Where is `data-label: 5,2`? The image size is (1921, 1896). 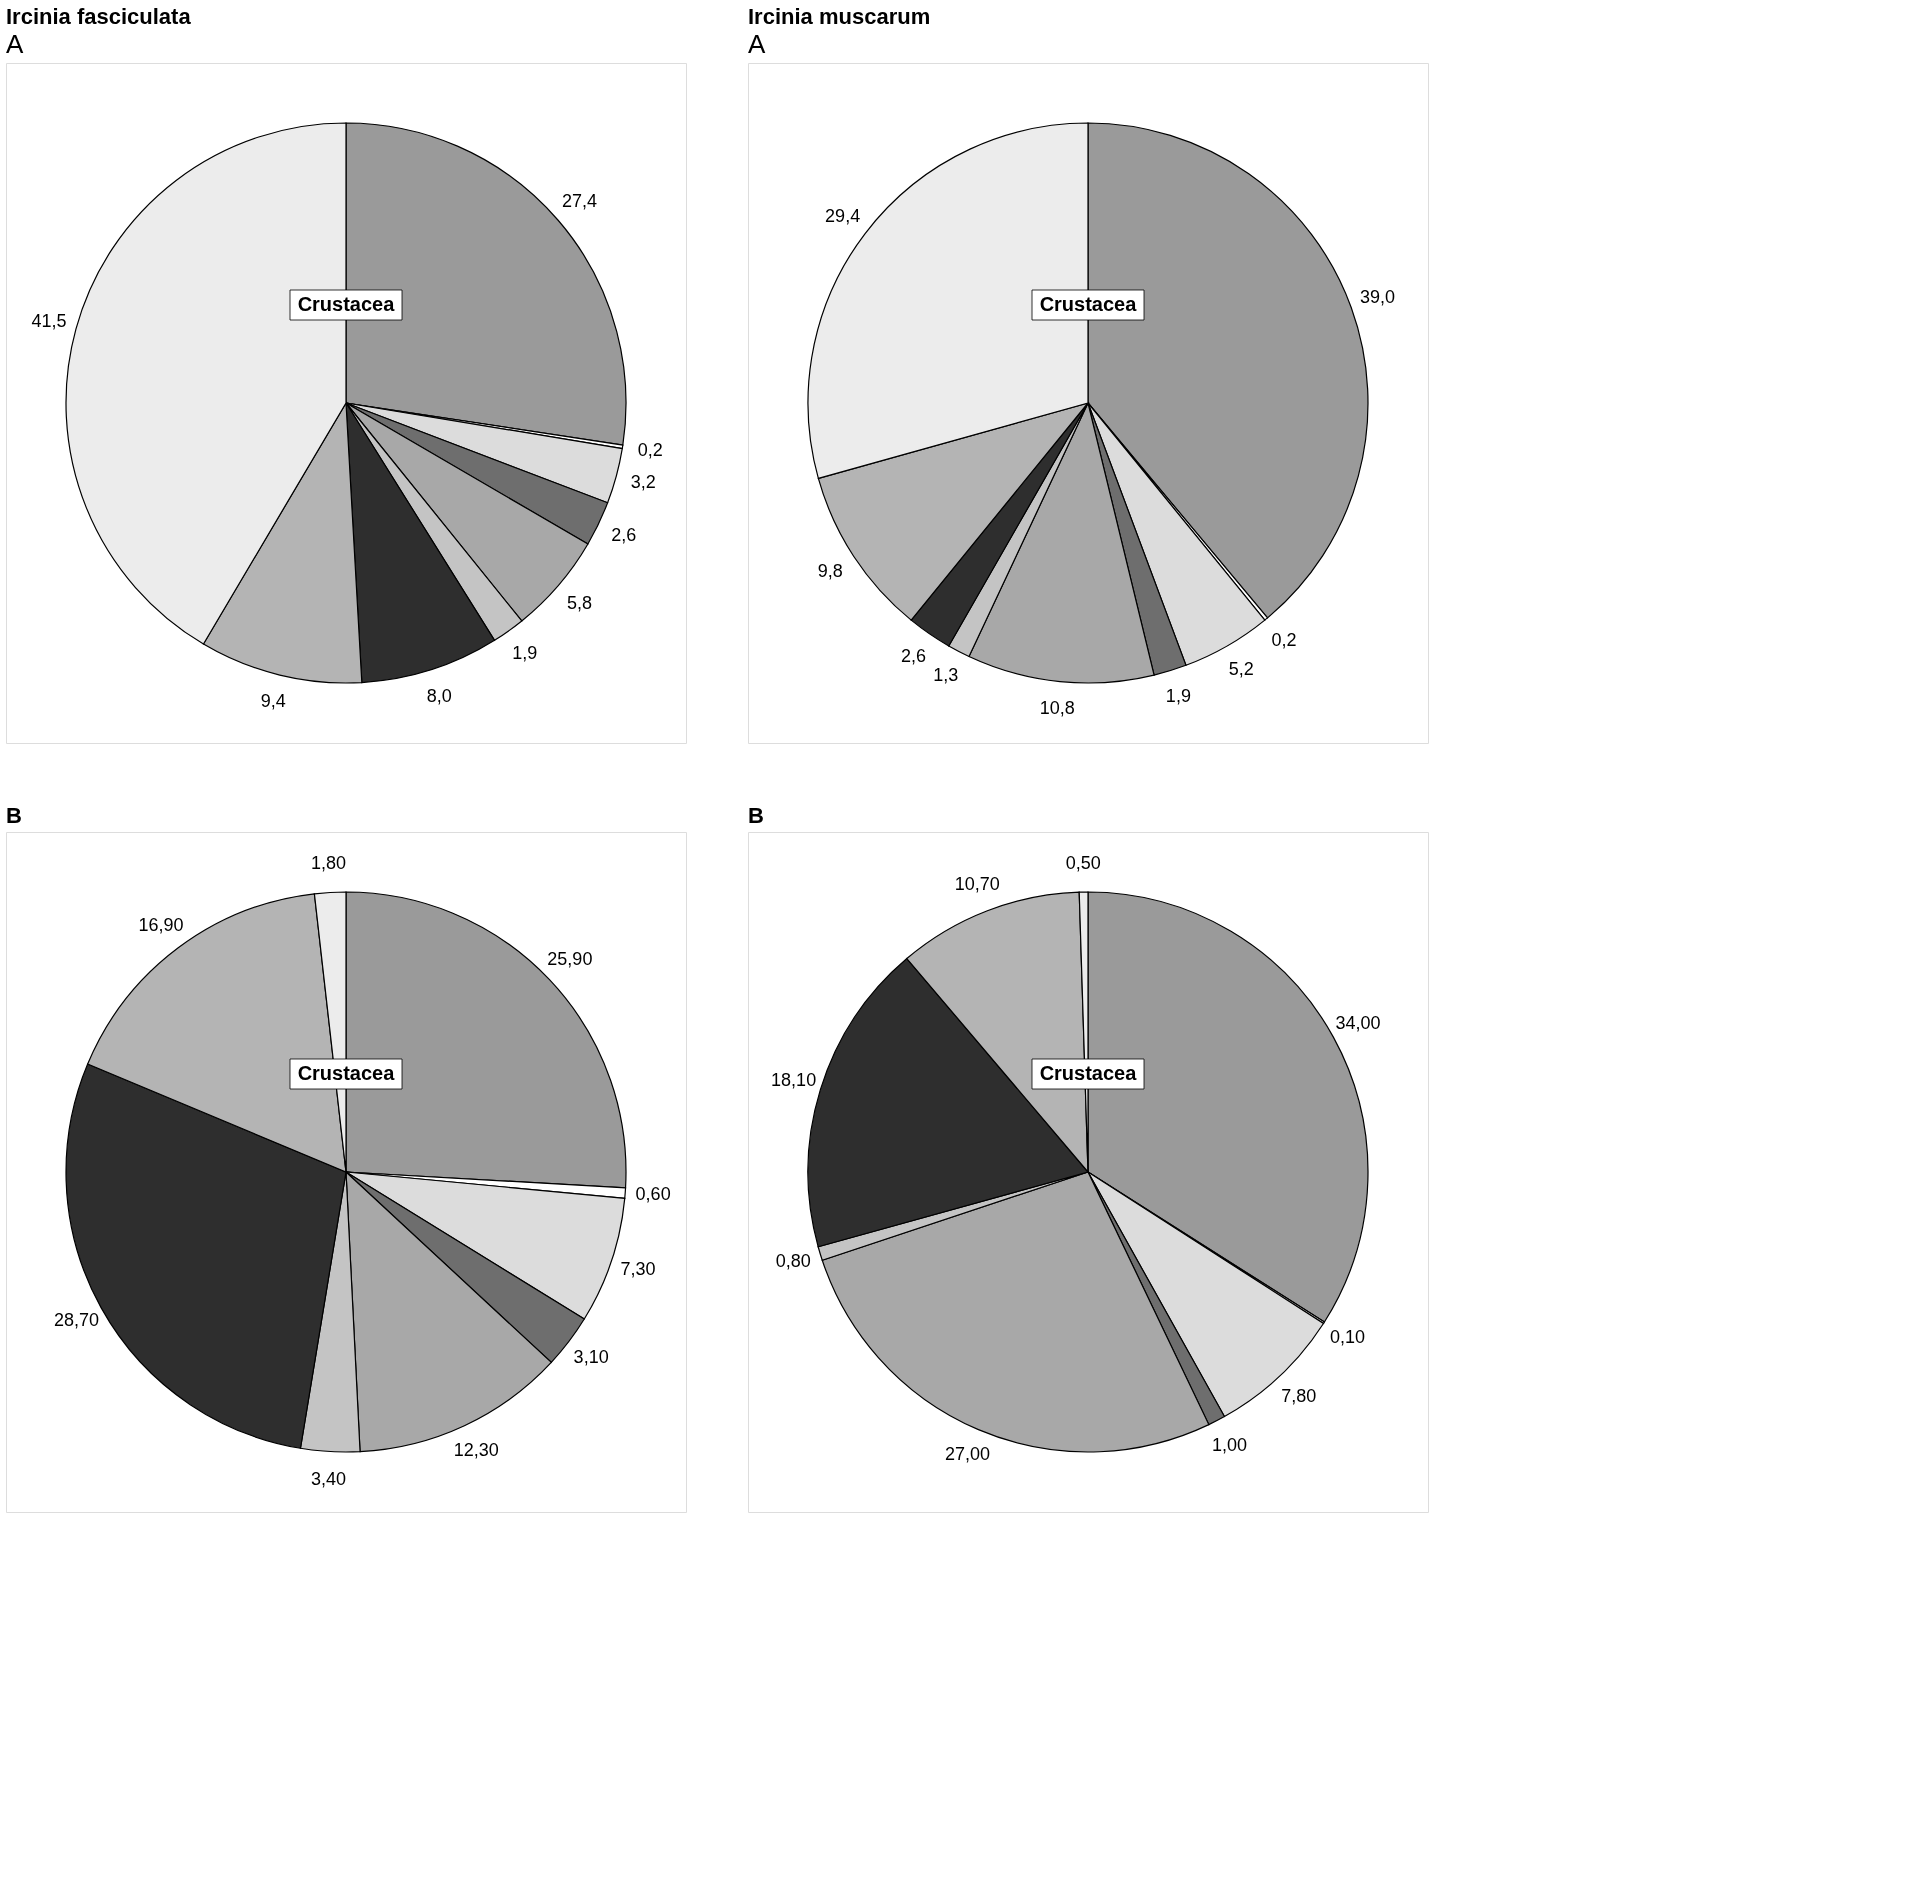
data-label: 5,2 is located at coordinates (1241, 669).